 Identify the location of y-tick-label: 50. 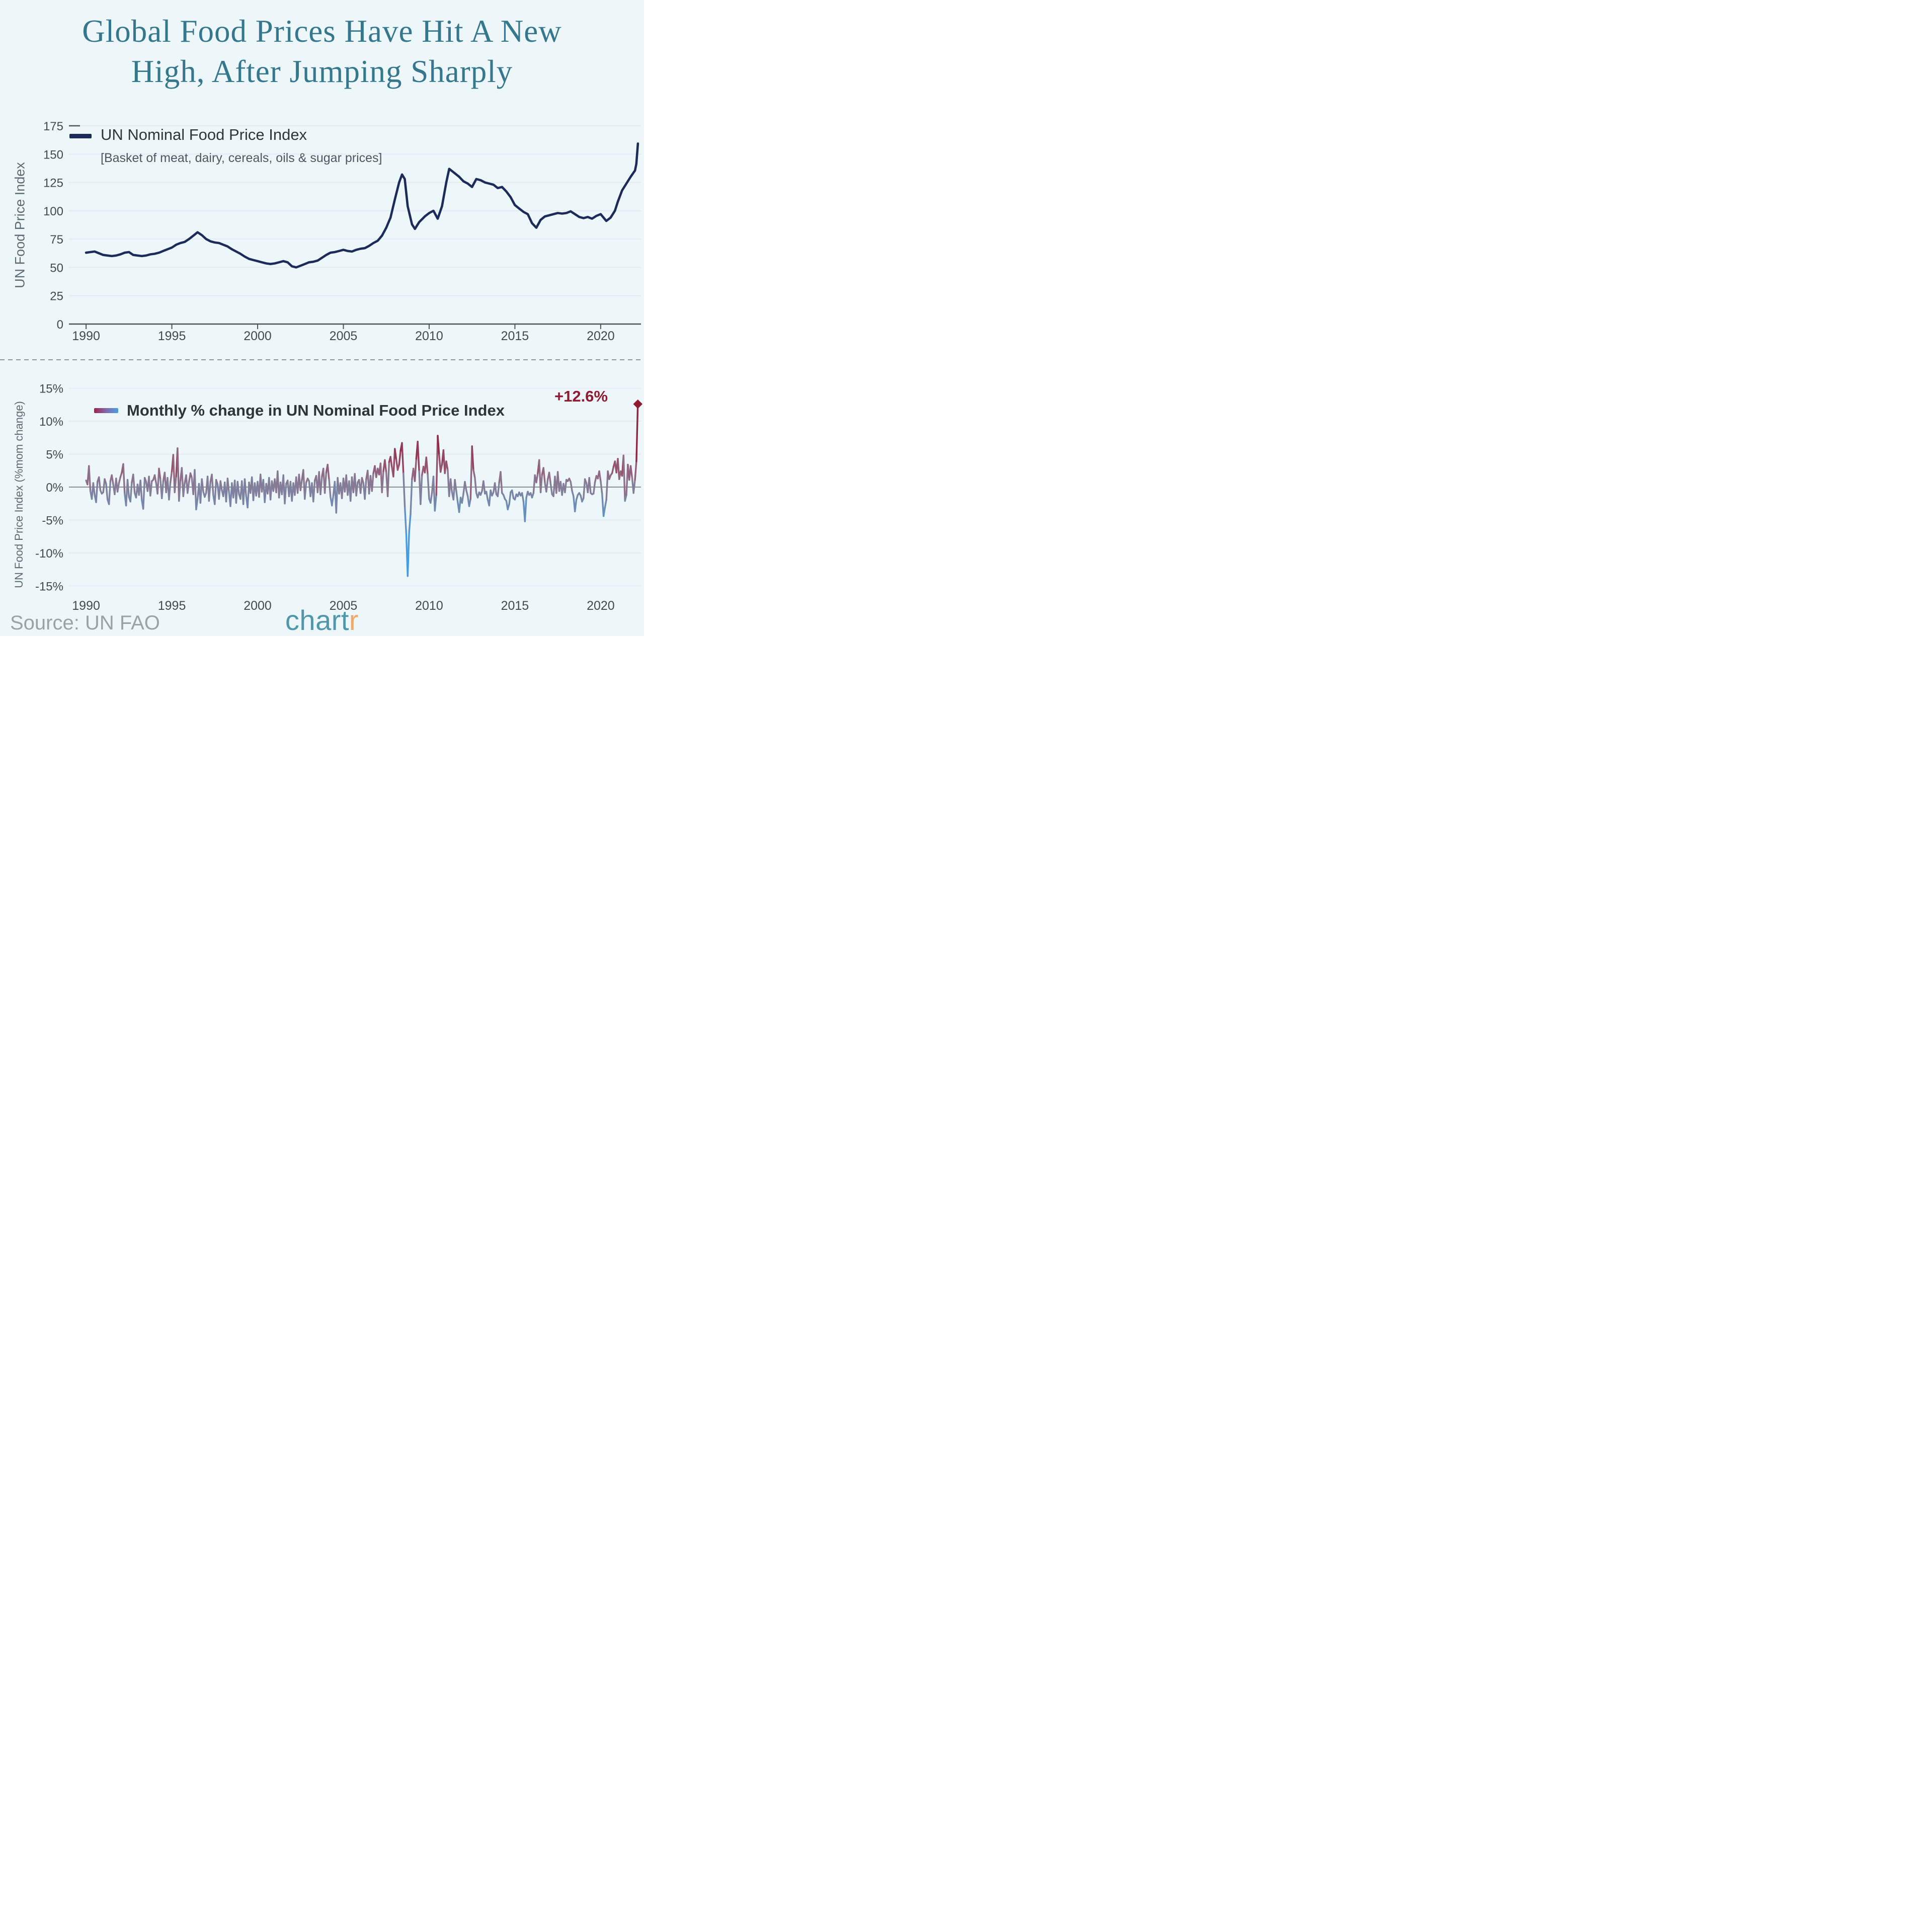
(56, 268).